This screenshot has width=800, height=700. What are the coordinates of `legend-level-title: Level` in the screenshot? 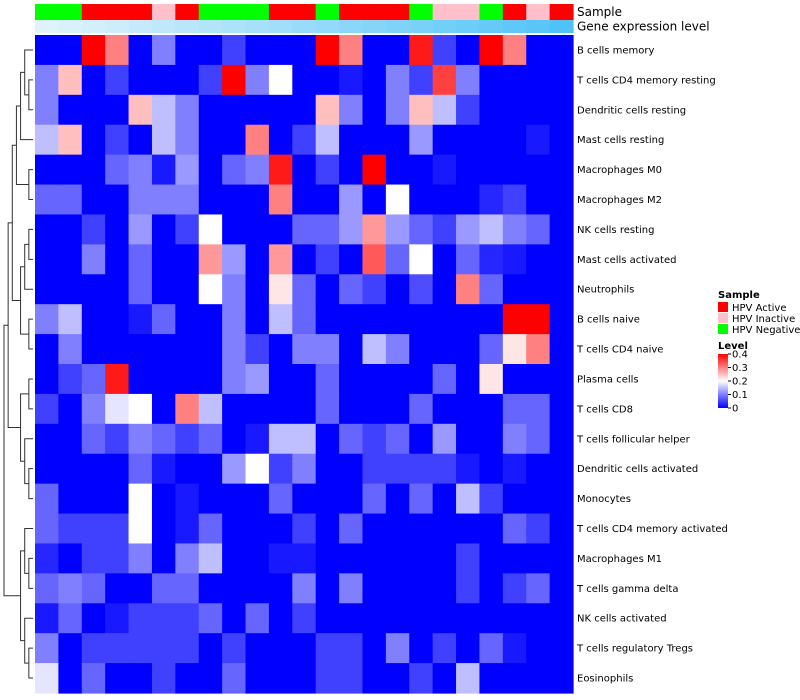 It's located at (733, 346).